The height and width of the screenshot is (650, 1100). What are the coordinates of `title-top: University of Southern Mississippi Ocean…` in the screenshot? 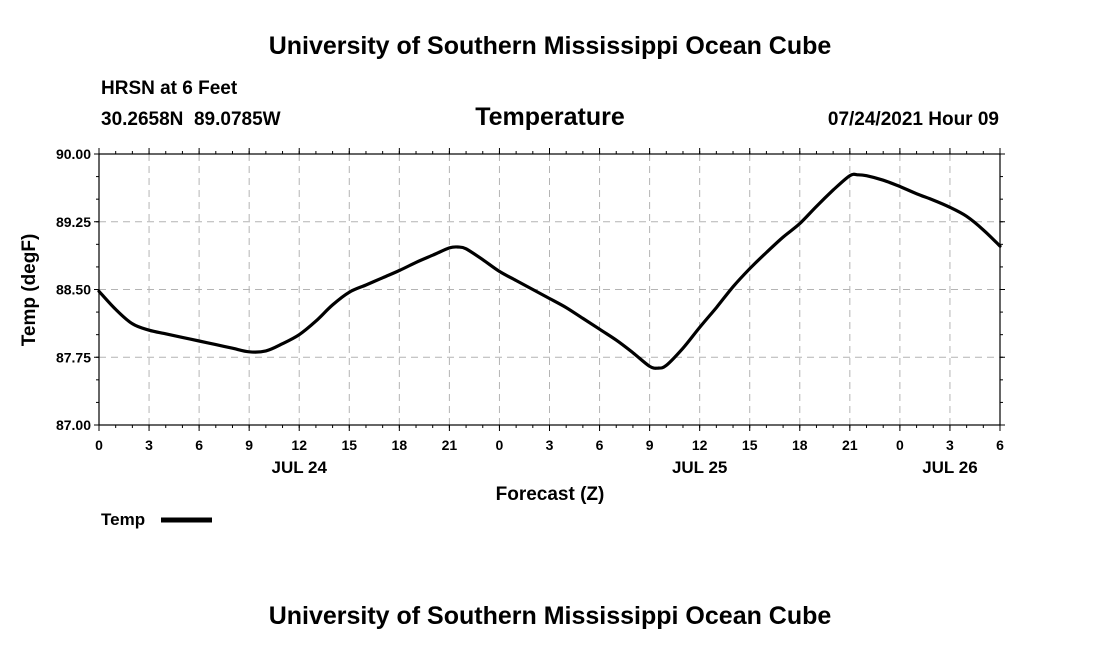 It's located at (550, 46).